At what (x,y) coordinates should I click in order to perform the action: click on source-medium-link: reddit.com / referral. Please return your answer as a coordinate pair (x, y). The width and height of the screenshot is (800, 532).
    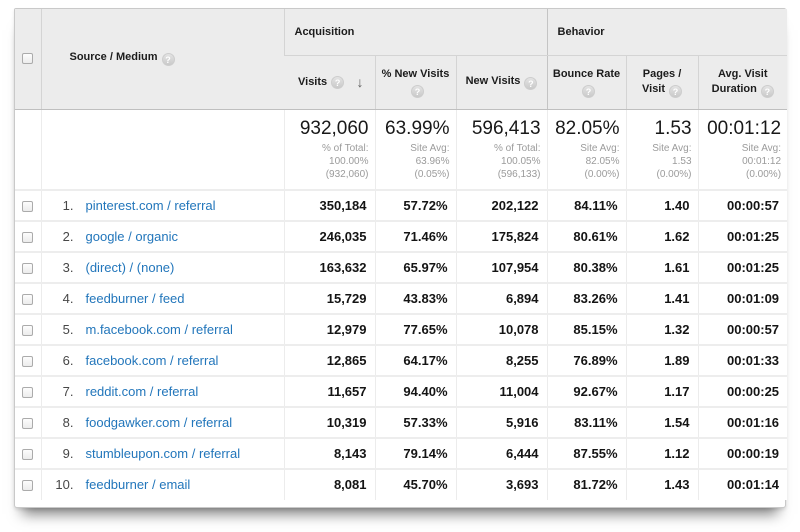
    Looking at the image, I should click on (142, 391).